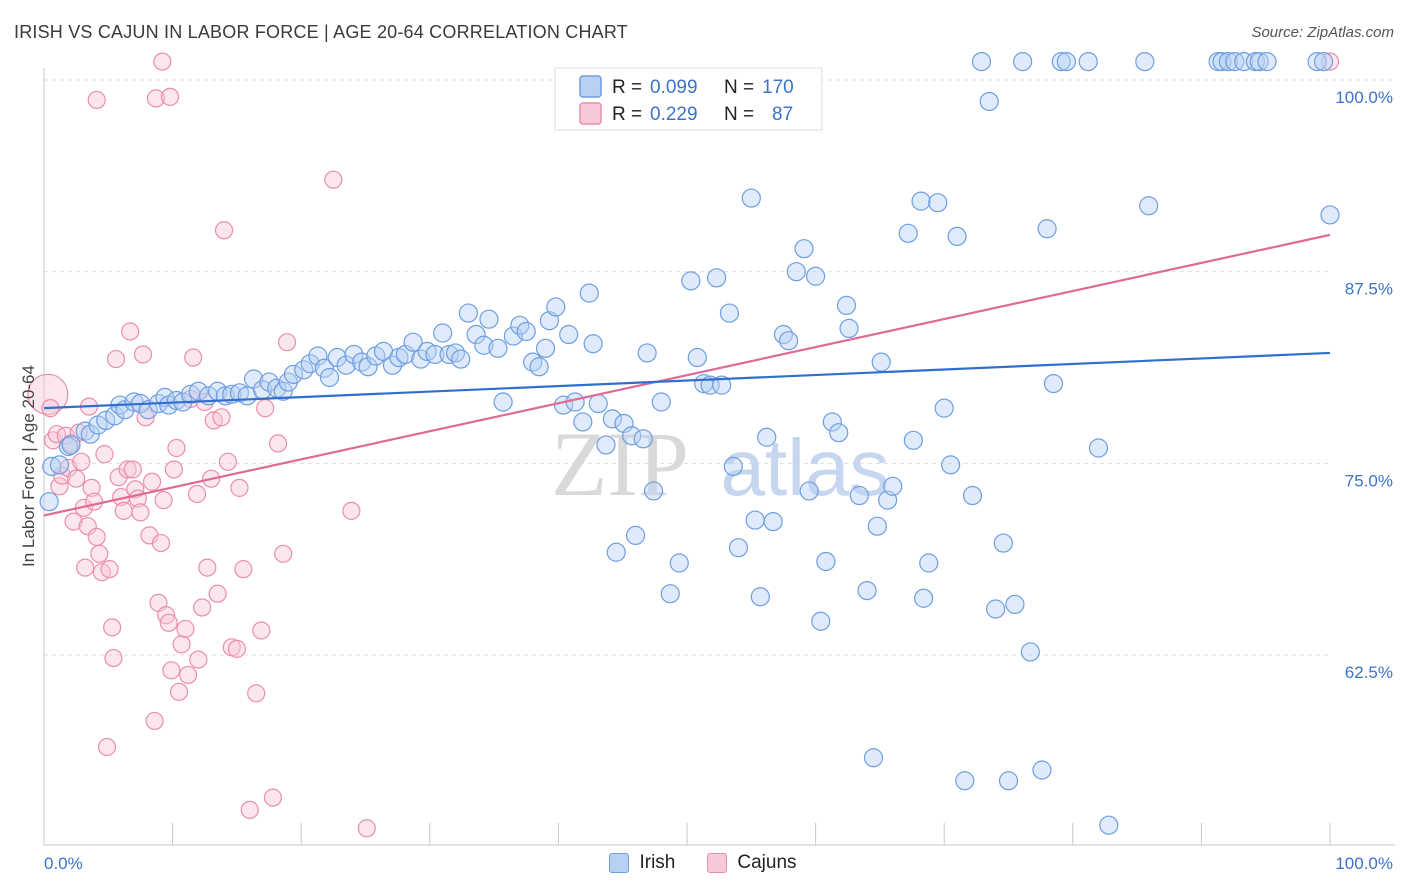 Image resolution: width=1406 pixels, height=892 pixels. What do you see at coordinates (782, 114) in the screenshot?
I see `legend-cajun-n-value: 87` at bounding box center [782, 114].